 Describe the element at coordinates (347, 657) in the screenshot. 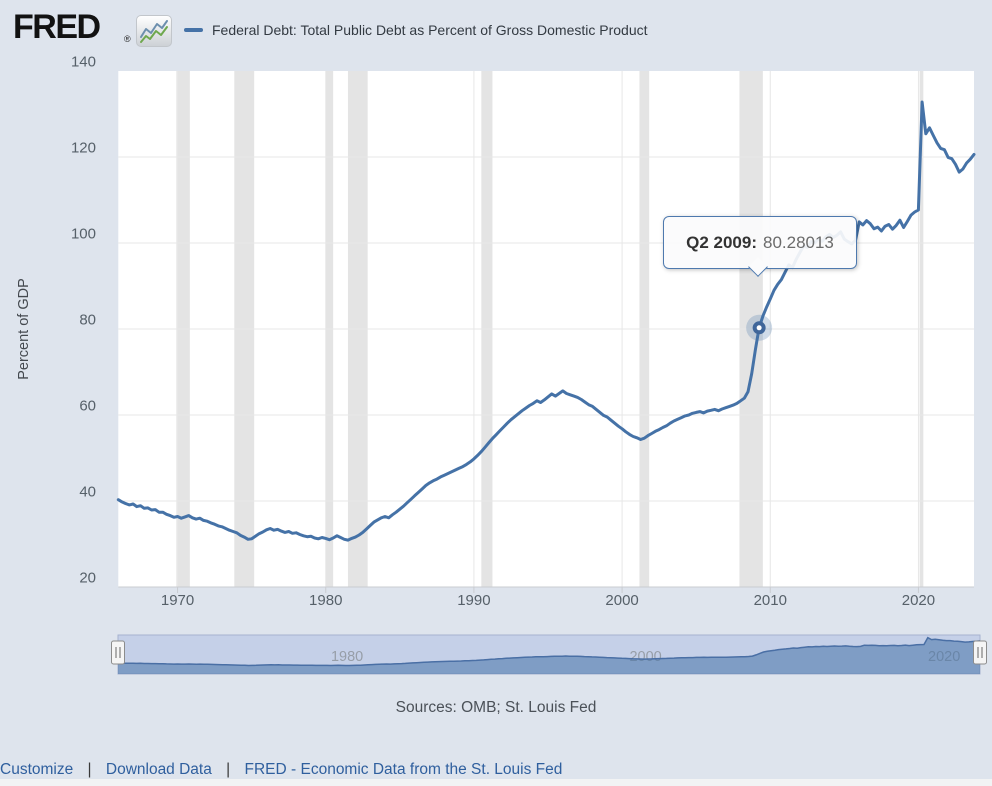

I see `navigator-label-1980: 1980` at that location.